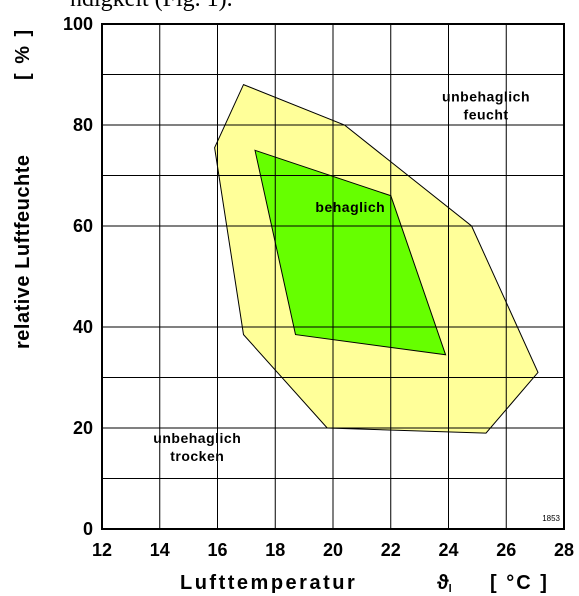  What do you see at coordinates (268, 583) in the screenshot?
I see `x-axis-title: Lufttemperatur` at bounding box center [268, 583].